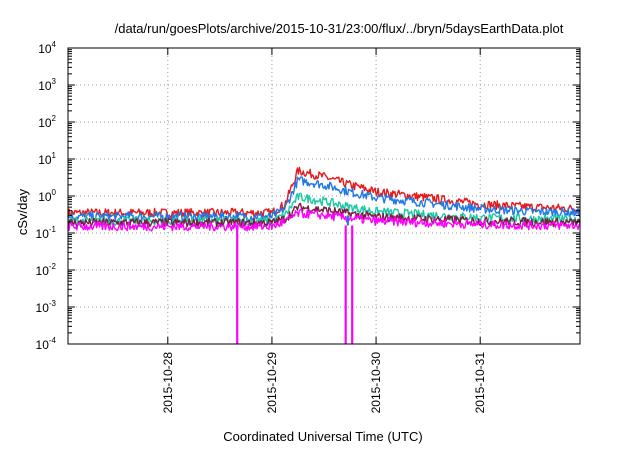 The width and height of the screenshot is (640, 453). What do you see at coordinates (47, 85) in the screenshot?
I see `y-tick-label: 10³` at bounding box center [47, 85].